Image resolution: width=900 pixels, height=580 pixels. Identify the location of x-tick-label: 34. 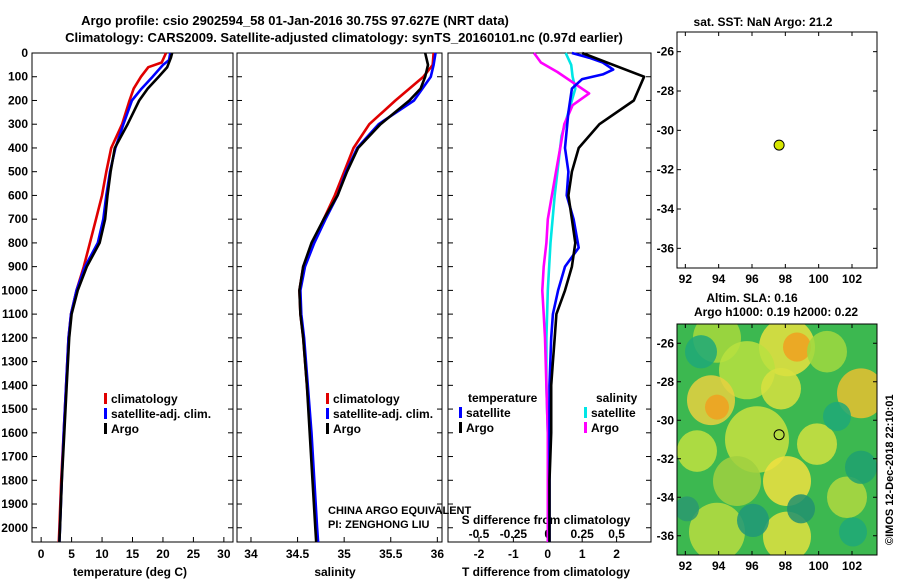
(251, 554).